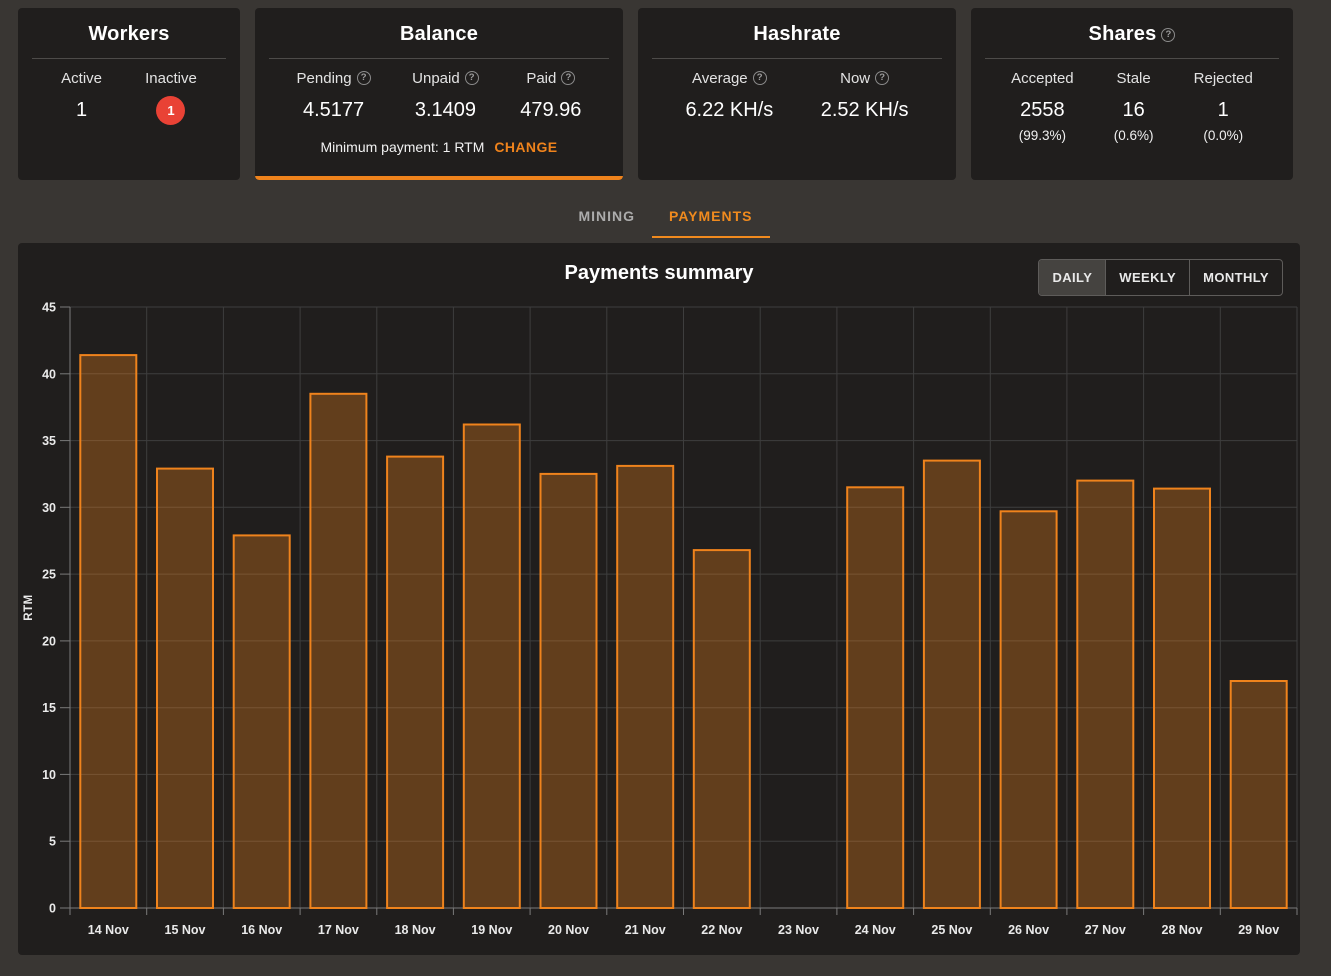  Describe the element at coordinates (1182, 930) in the screenshot. I see `svg-text: 28 Nov` at that location.